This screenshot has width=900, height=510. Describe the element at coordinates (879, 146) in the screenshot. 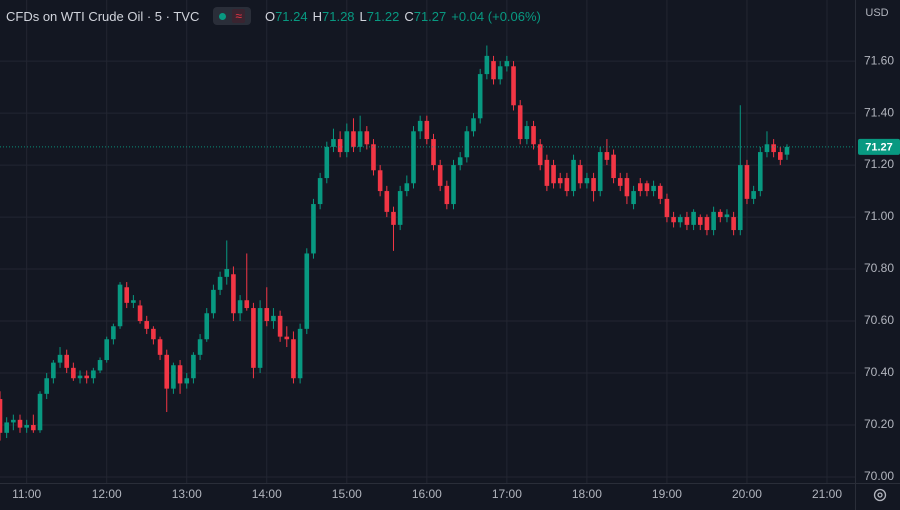

I see `last-price-box` at that location.